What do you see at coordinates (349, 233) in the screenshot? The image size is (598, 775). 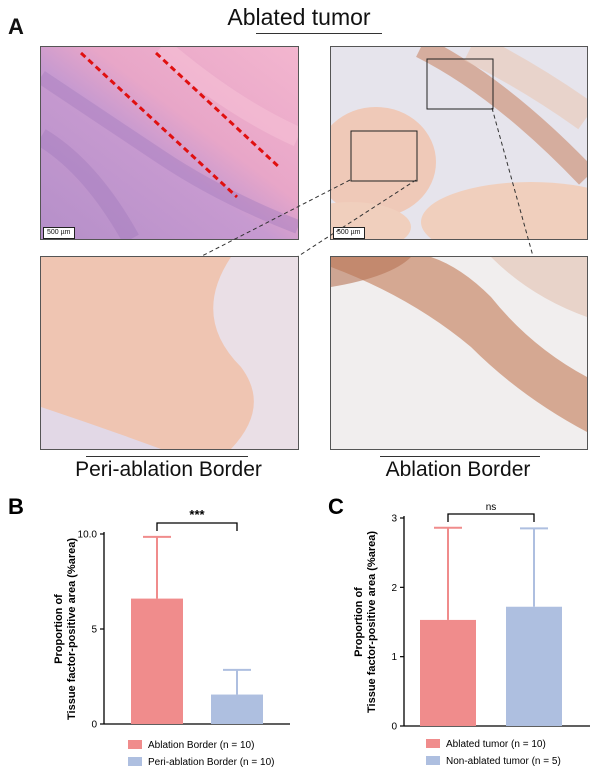 I see `scale-bar-right: 500 µm` at bounding box center [349, 233].